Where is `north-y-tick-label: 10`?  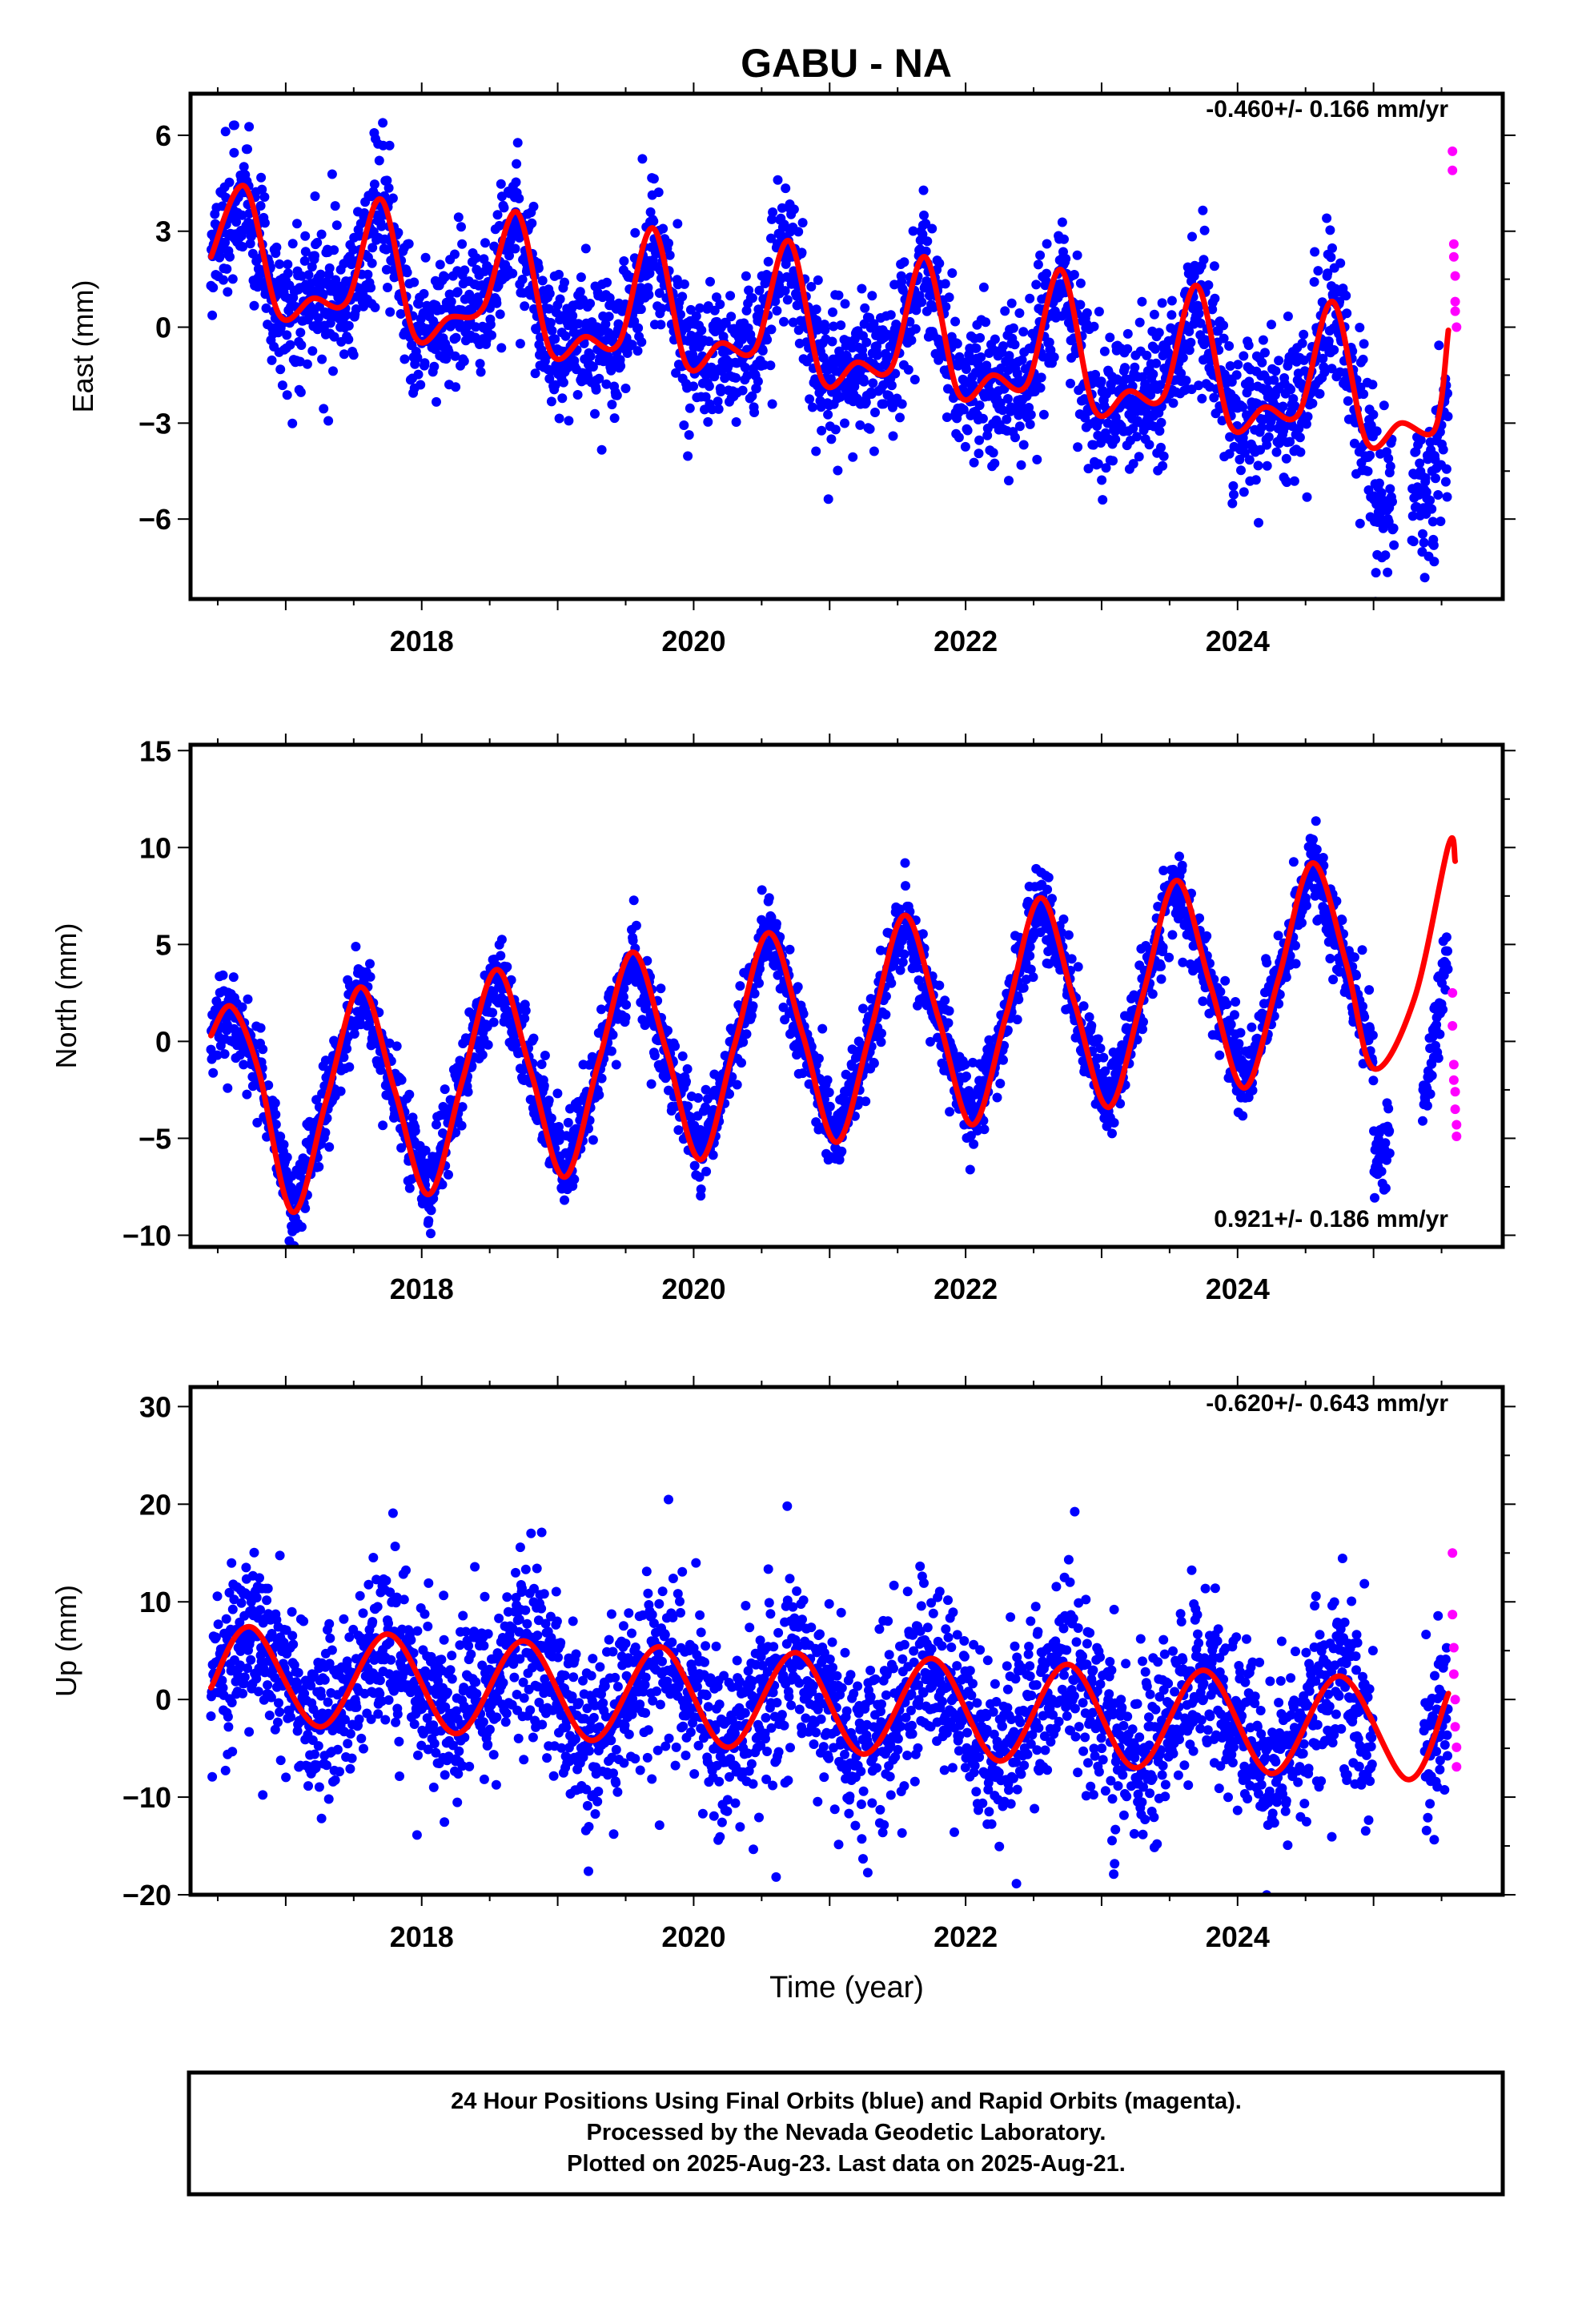
north-y-tick-label: 10 is located at coordinates (155, 847).